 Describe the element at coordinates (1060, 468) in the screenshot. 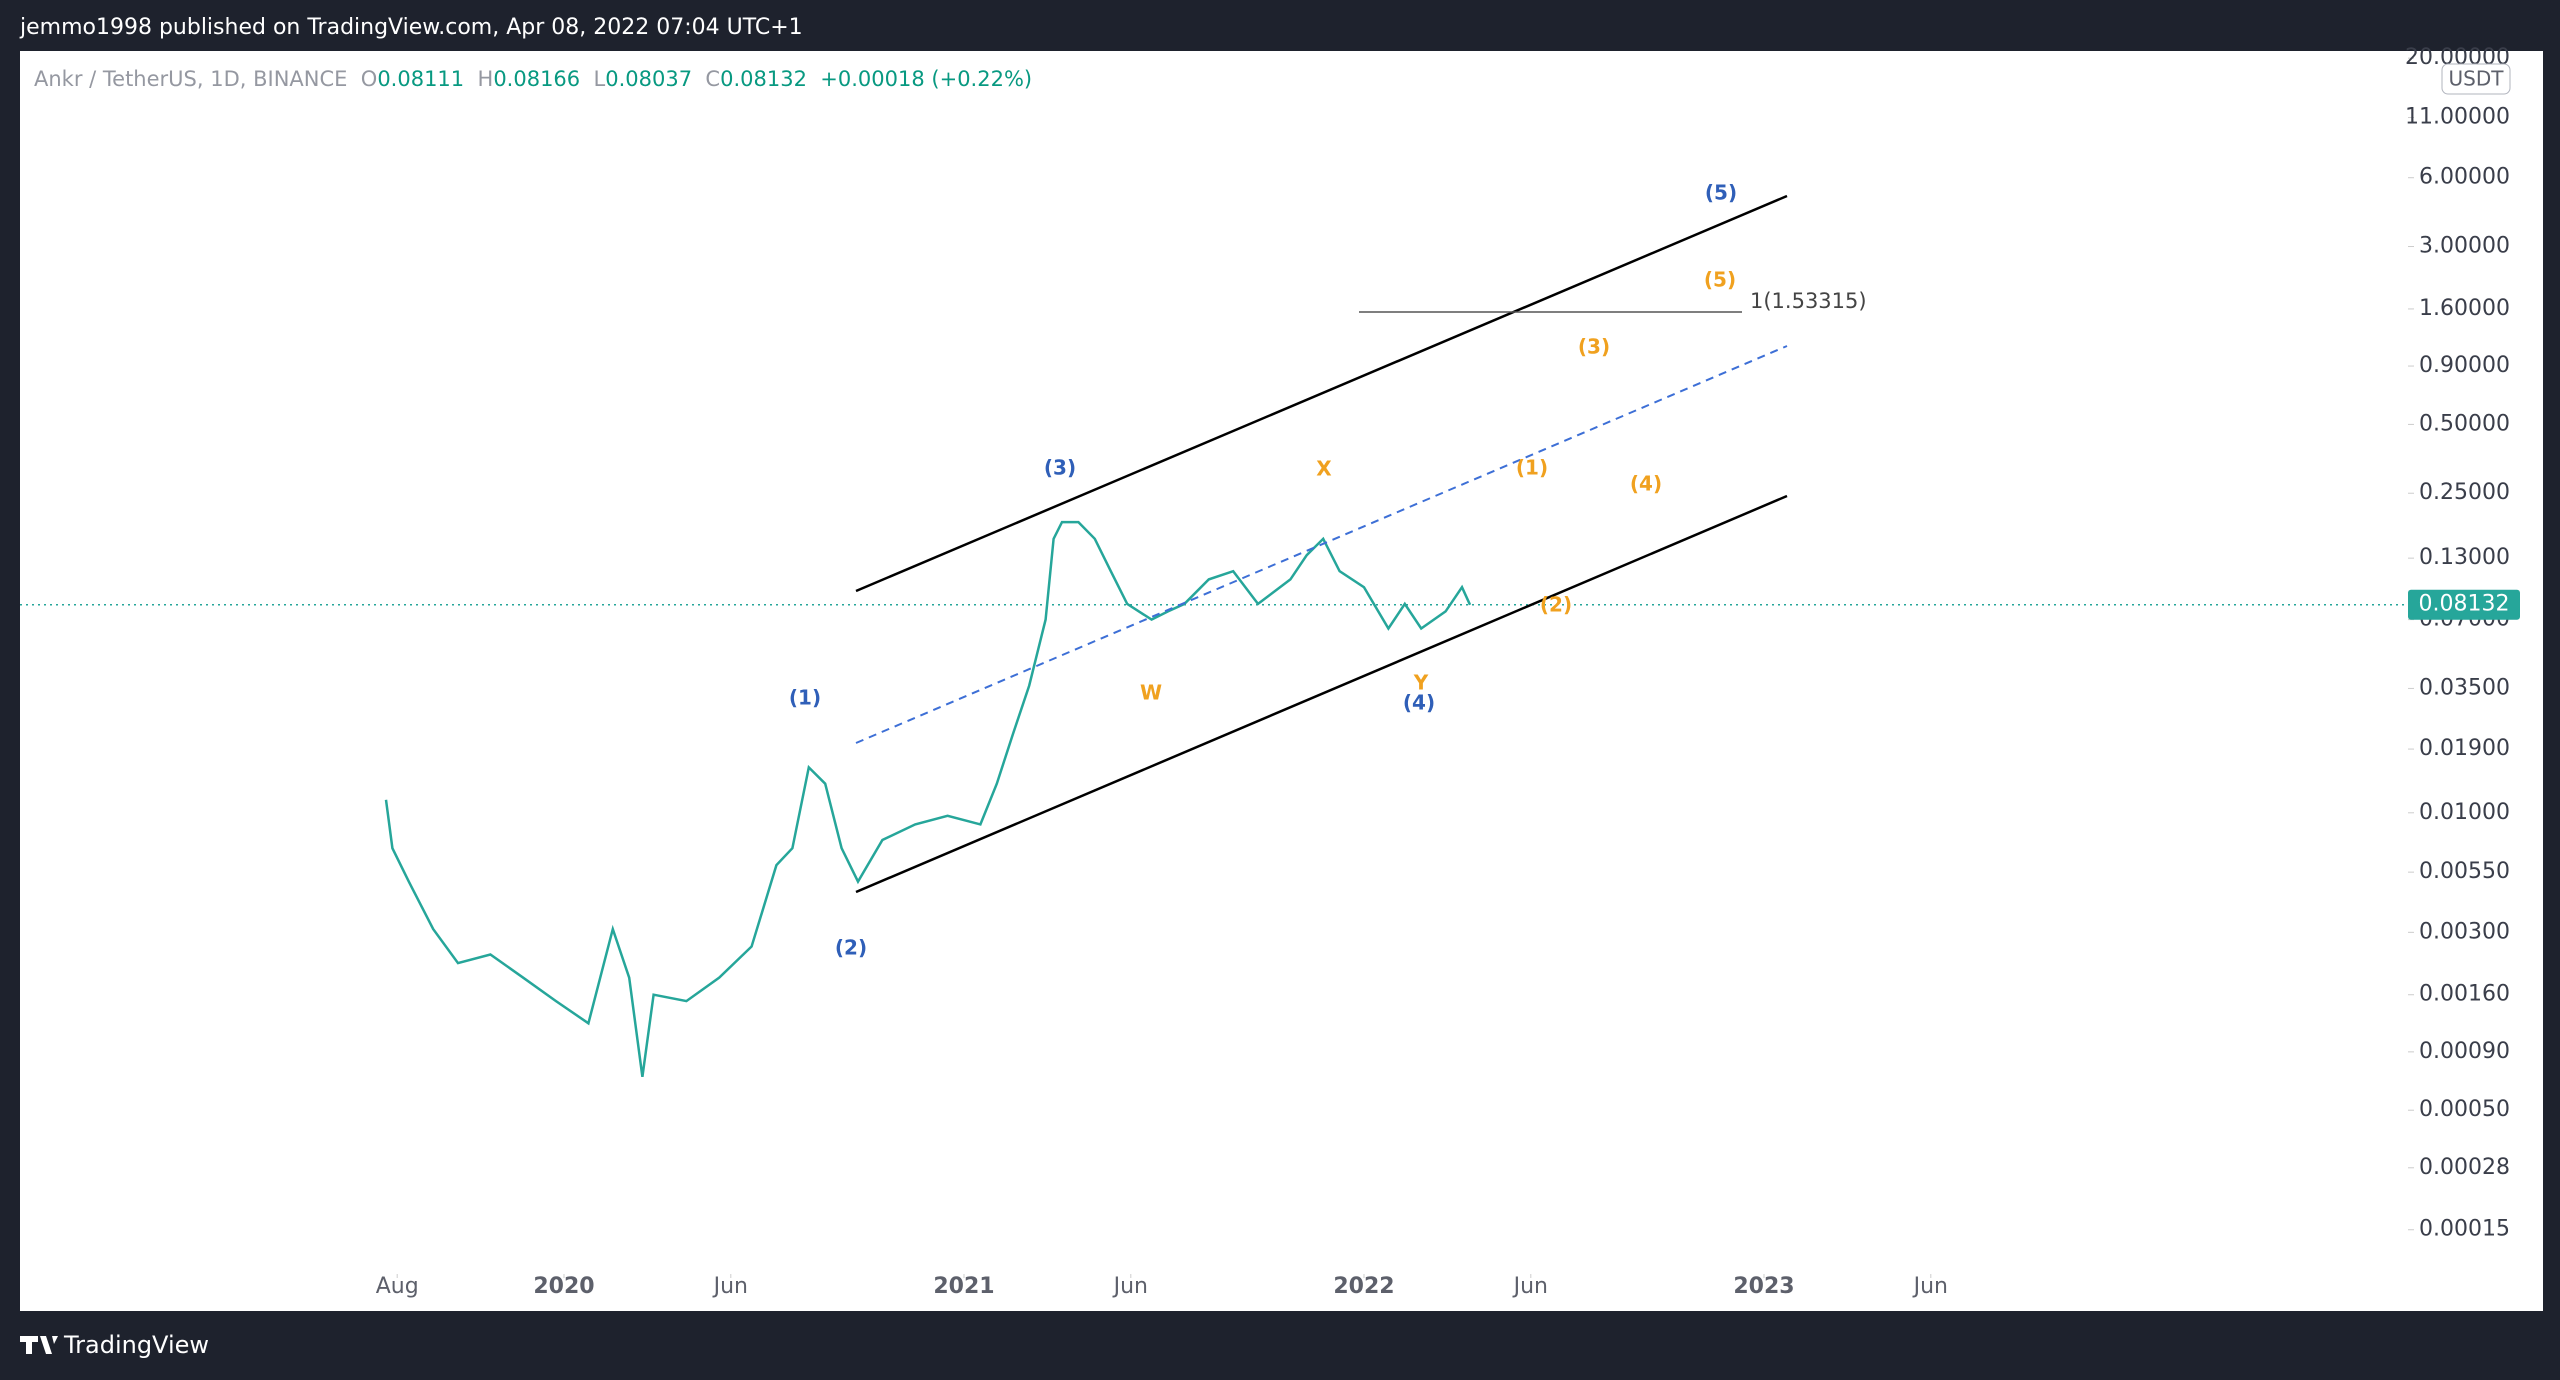

I see `wave-label-blue: (3)` at that location.